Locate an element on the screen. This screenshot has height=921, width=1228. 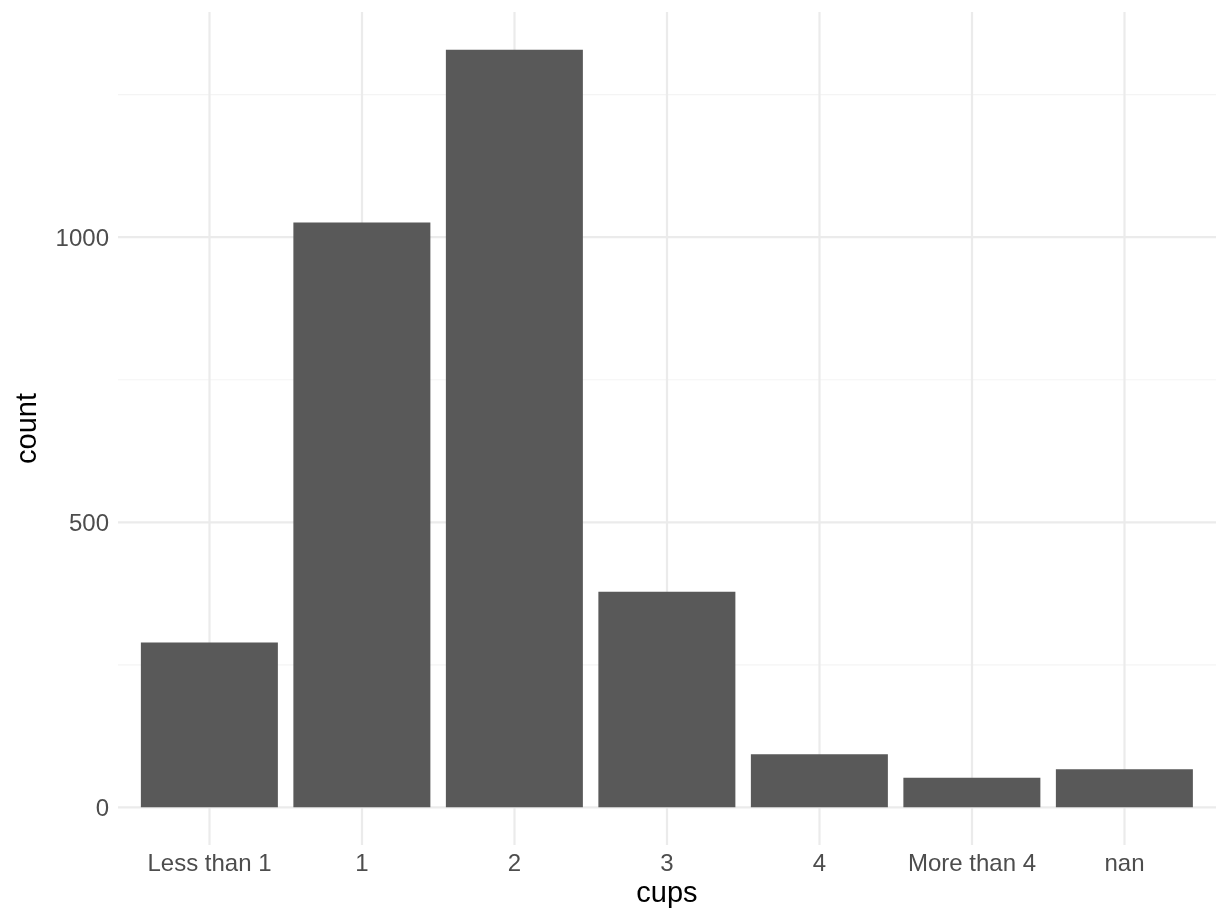
y-axis-title: count is located at coordinates (26, 428).